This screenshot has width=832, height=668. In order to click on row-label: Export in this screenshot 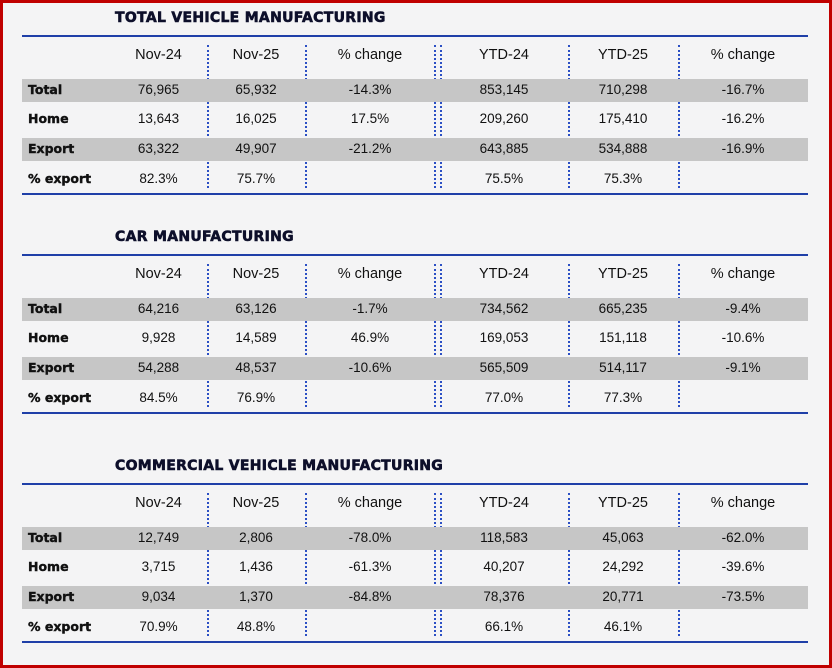, I will do `click(51, 367)`.